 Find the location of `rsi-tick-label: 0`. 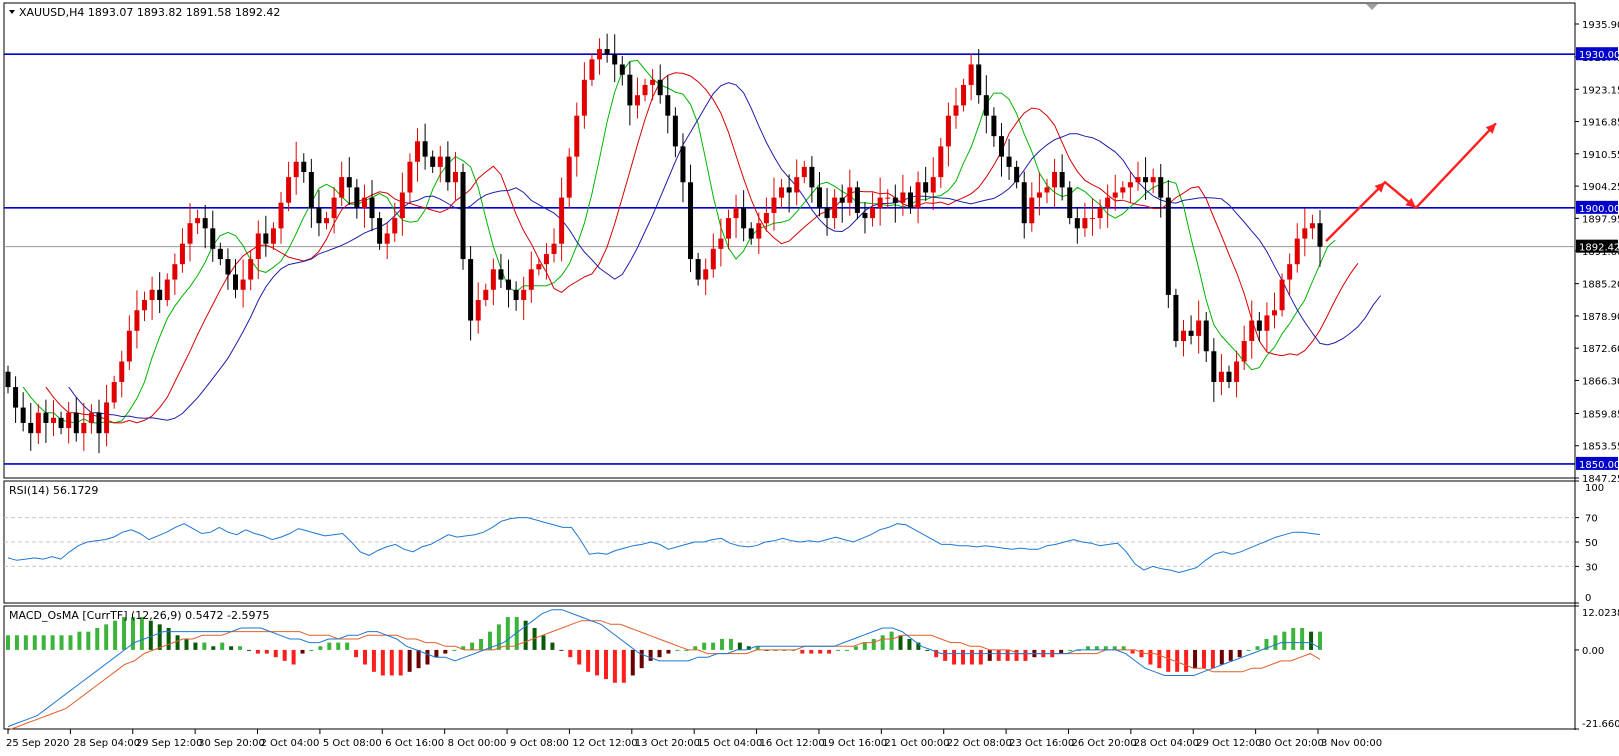

rsi-tick-label: 0 is located at coordinates (1588, 598).